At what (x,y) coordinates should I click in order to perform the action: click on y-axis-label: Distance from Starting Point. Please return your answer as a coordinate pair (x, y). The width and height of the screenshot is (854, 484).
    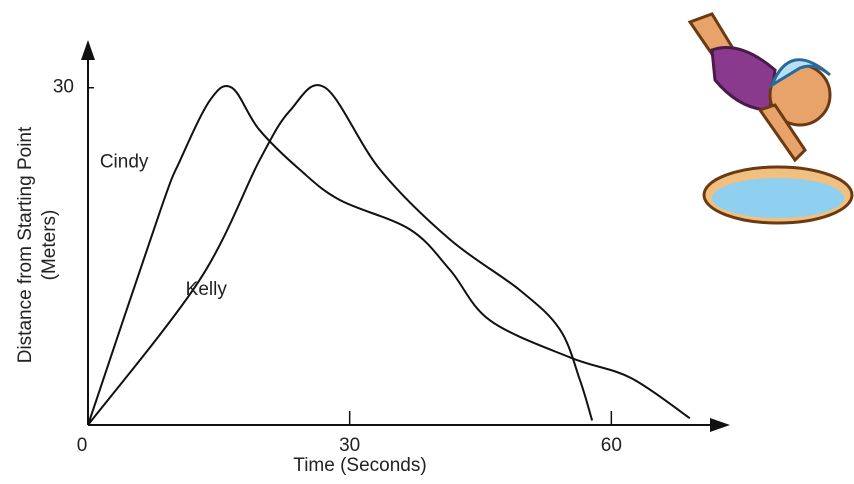
    Looking at the image, I should click on (25, 244).